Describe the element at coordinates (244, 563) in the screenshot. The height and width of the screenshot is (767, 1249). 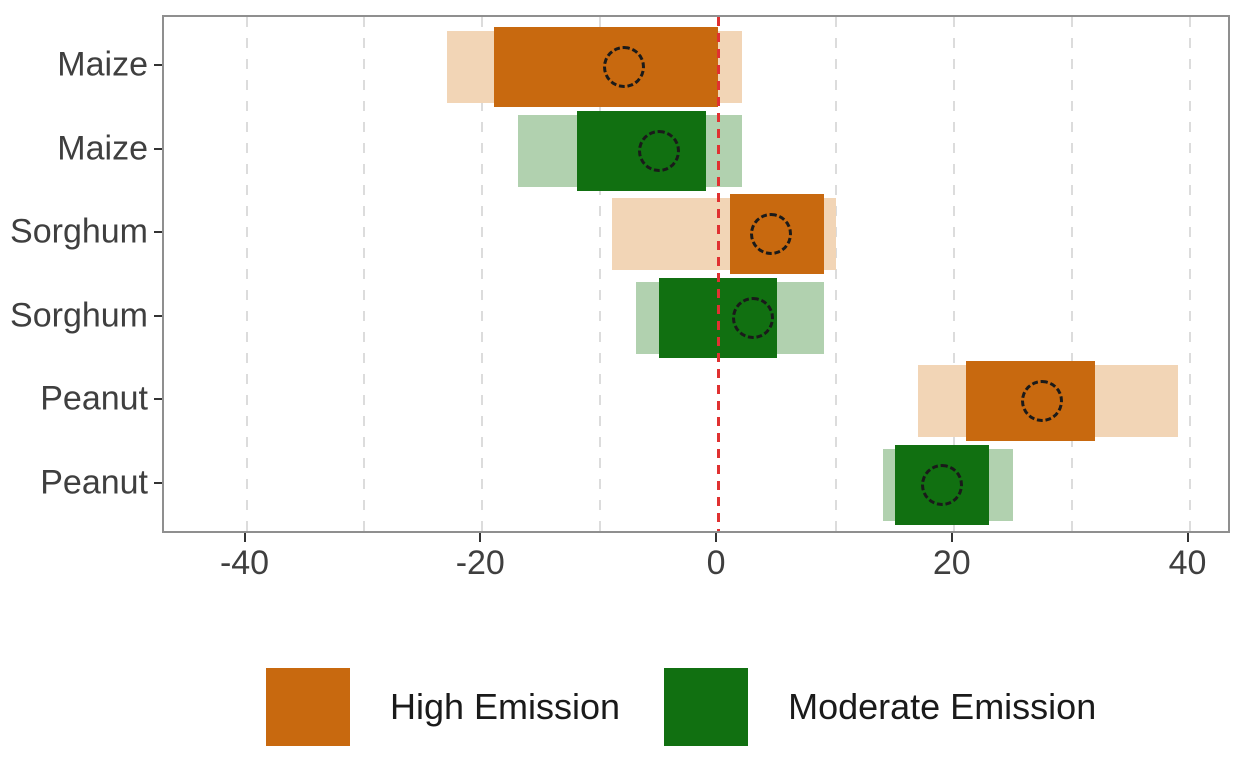
I see `x-axis-label: -40` at that location.